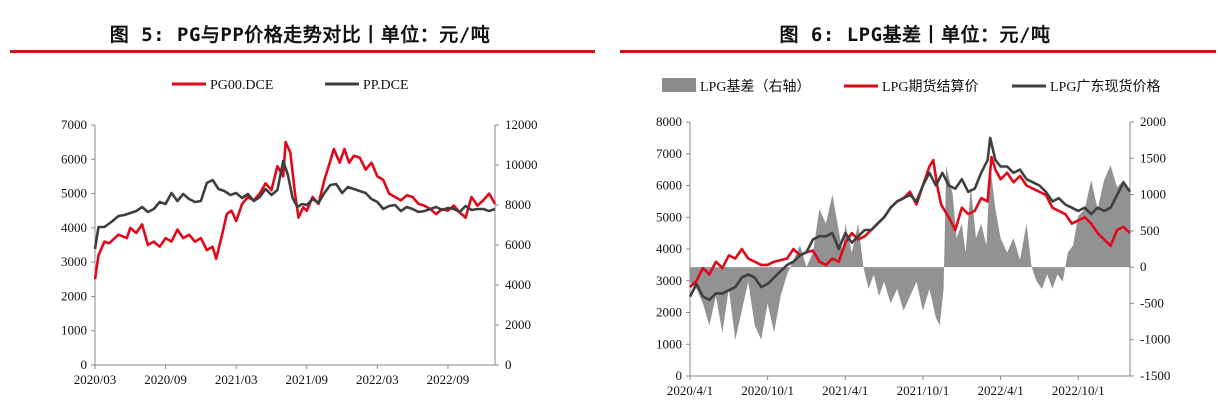  Describe the element at coordinates (386, 85) in the screenshot. I see `legend-label-1: PP.DCE` at that location.